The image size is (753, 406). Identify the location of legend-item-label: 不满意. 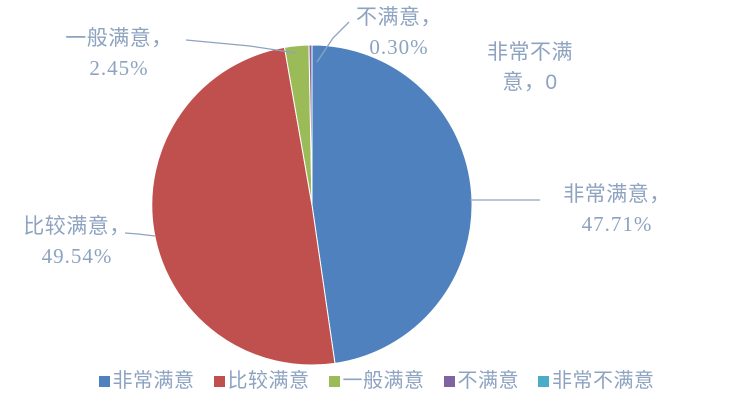
(488, 381).